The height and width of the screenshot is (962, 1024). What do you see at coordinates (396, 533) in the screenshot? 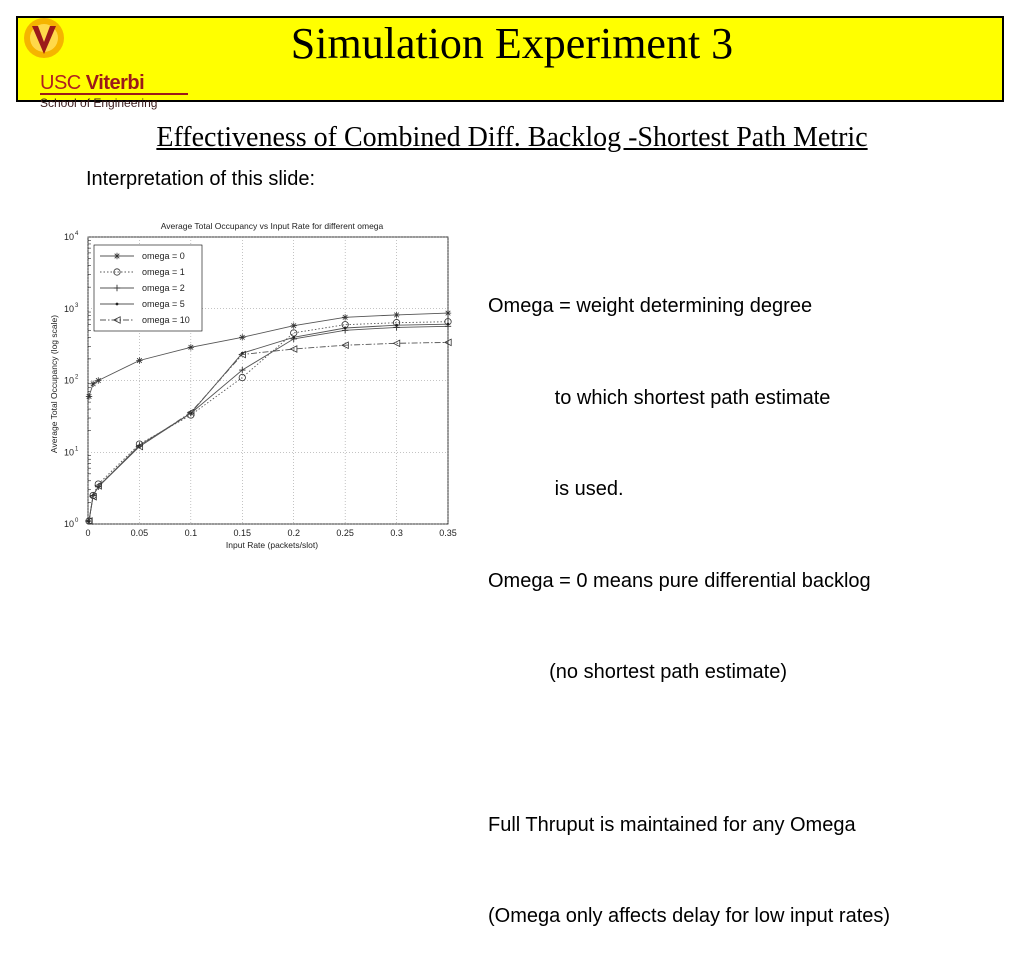
I see `x-tick-label: 0.3` at bounding box center [396, 533].